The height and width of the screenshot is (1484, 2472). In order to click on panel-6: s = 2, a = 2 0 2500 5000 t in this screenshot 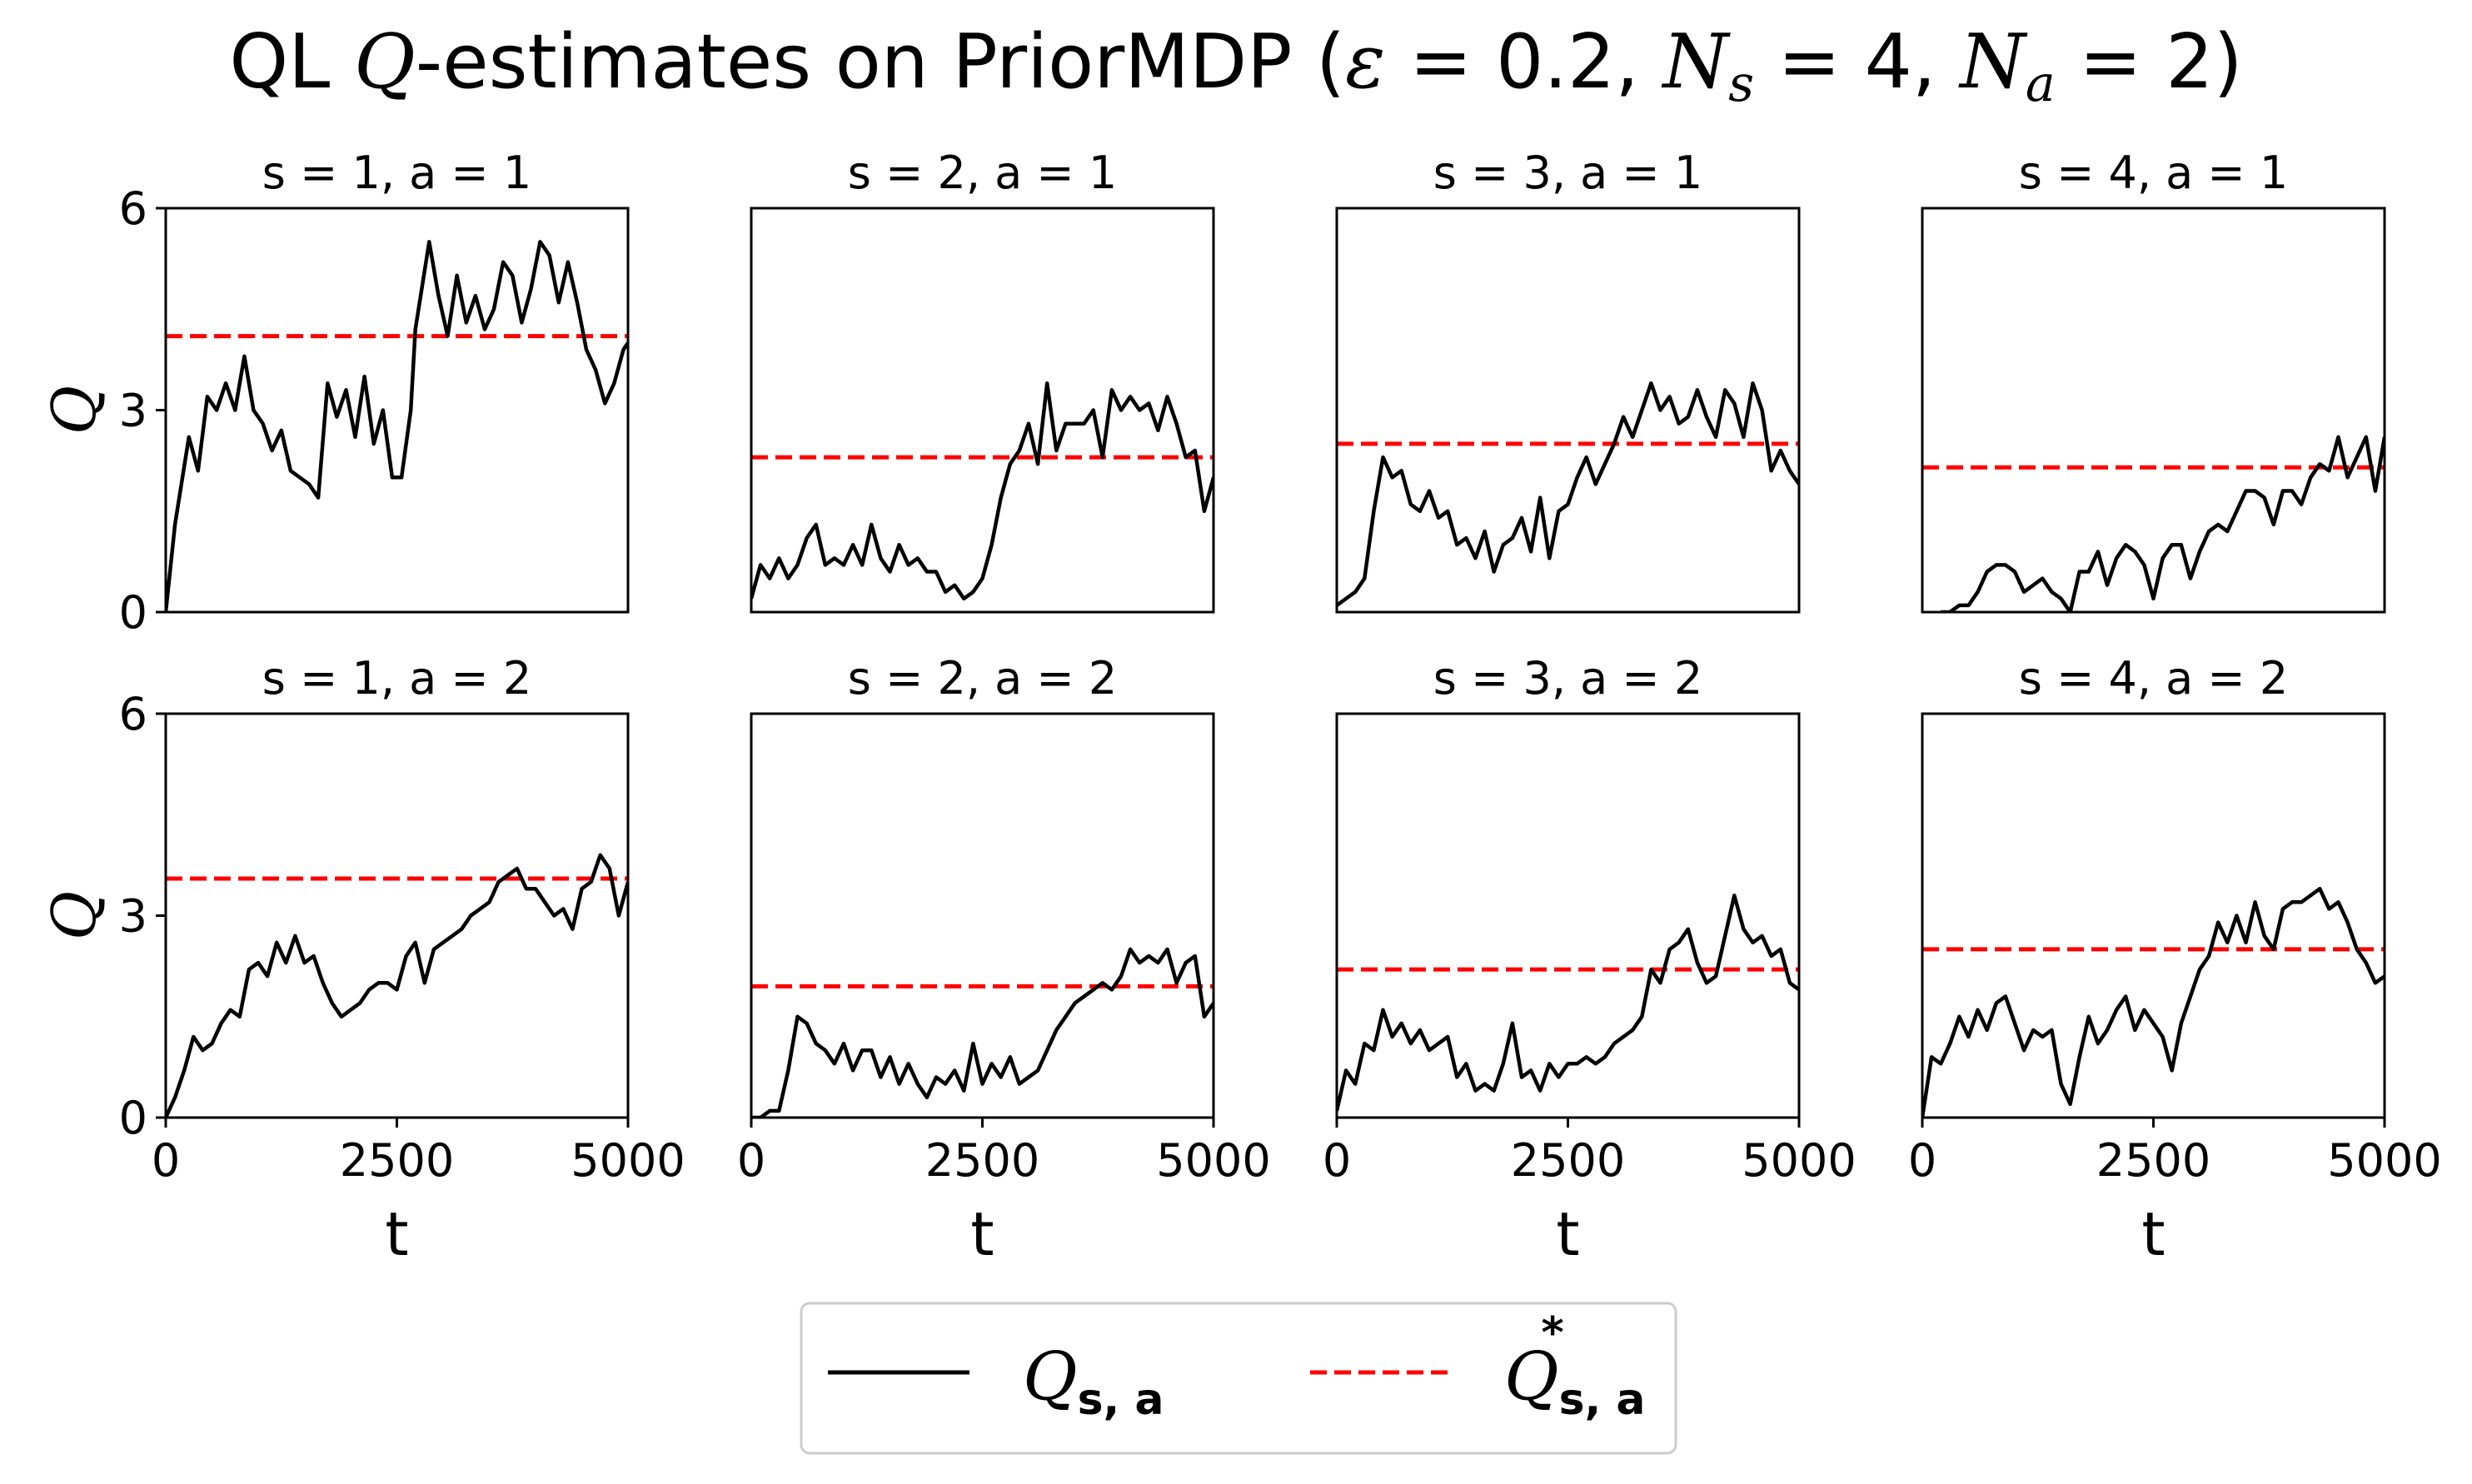, I will do `click(1004, 960)`.